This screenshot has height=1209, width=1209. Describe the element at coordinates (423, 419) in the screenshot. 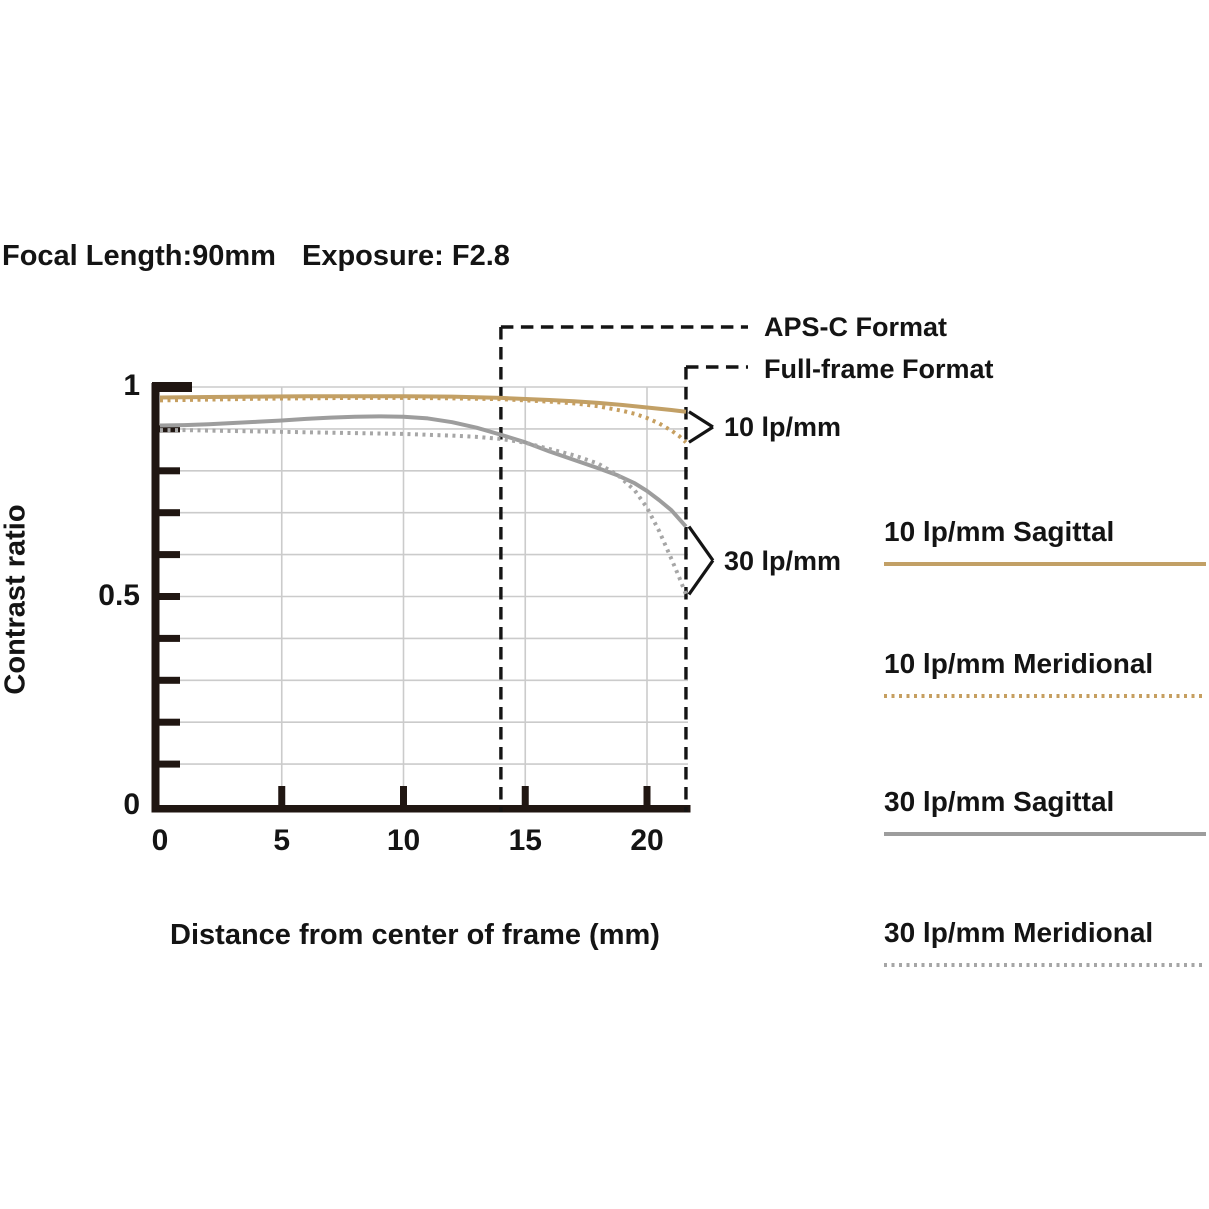

I see `curve-10lpmm-meridional` at that location.